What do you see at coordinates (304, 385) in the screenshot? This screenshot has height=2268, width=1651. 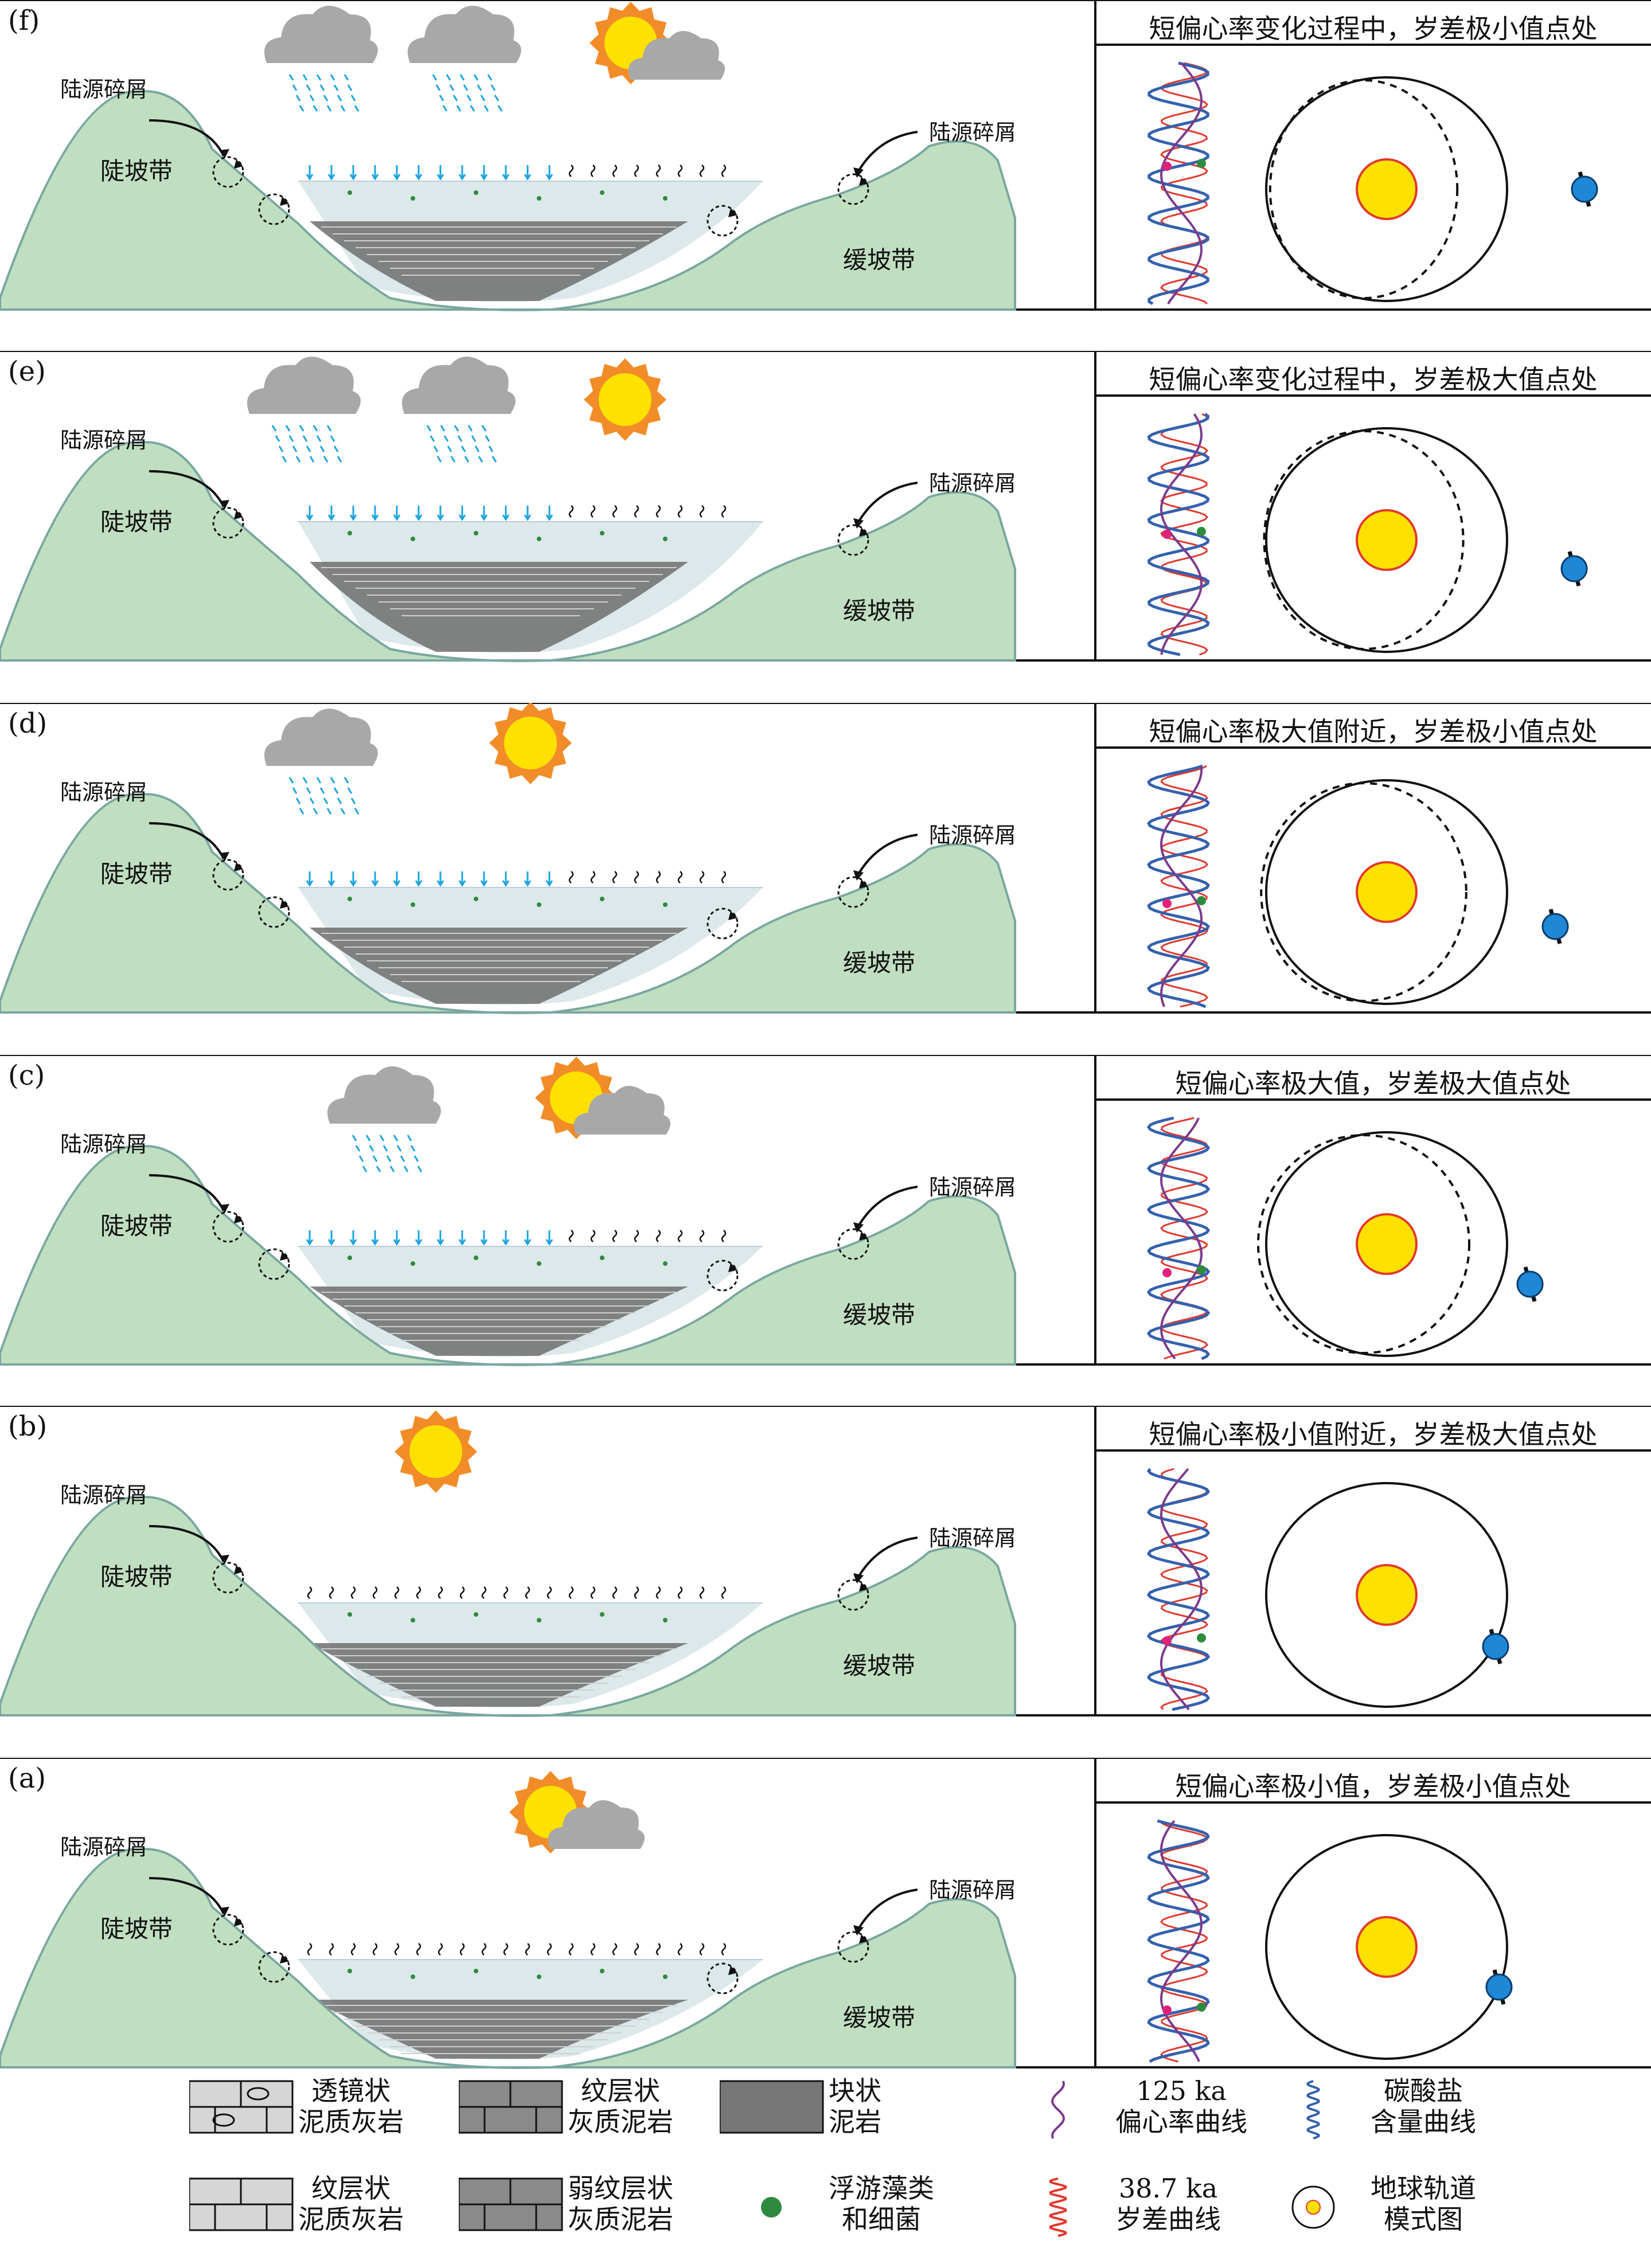 I see `rain-cloud-icon` at bounding box center [304, 385].